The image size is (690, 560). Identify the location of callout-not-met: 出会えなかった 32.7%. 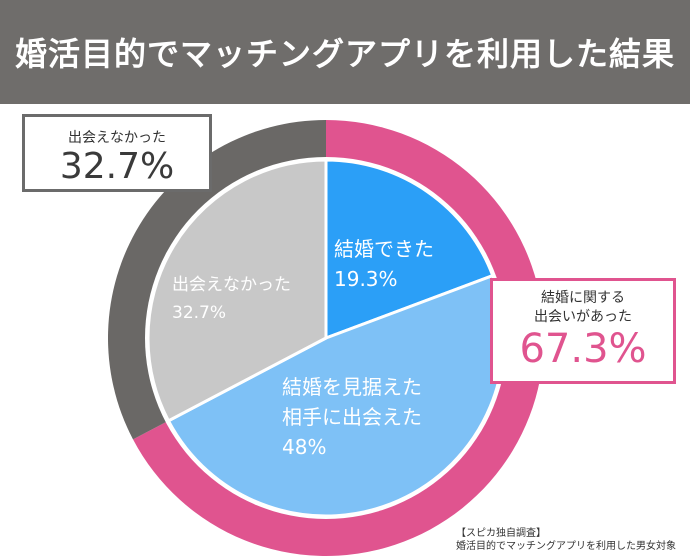
(117, 153).